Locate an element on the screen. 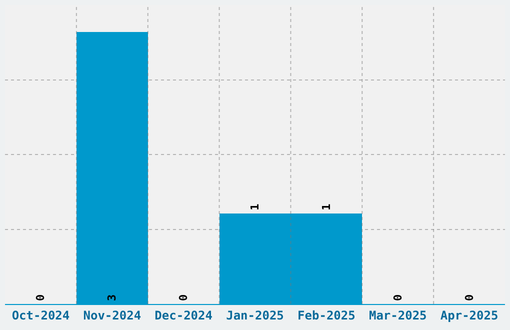  x-tick-label: Dec-2024 is located at coordinates (183, 315).